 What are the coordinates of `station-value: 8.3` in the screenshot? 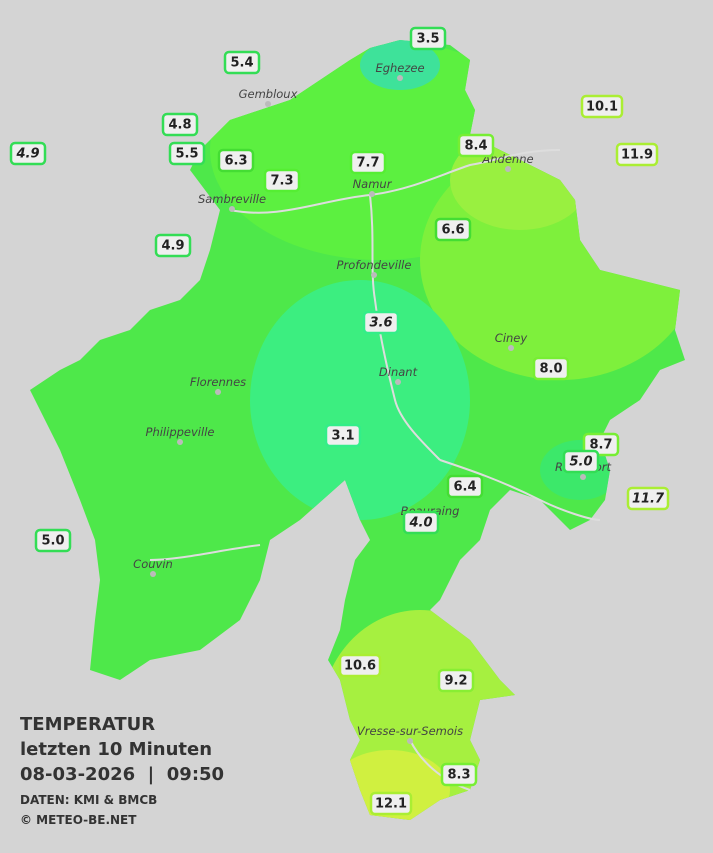 It's located at (458, 775).